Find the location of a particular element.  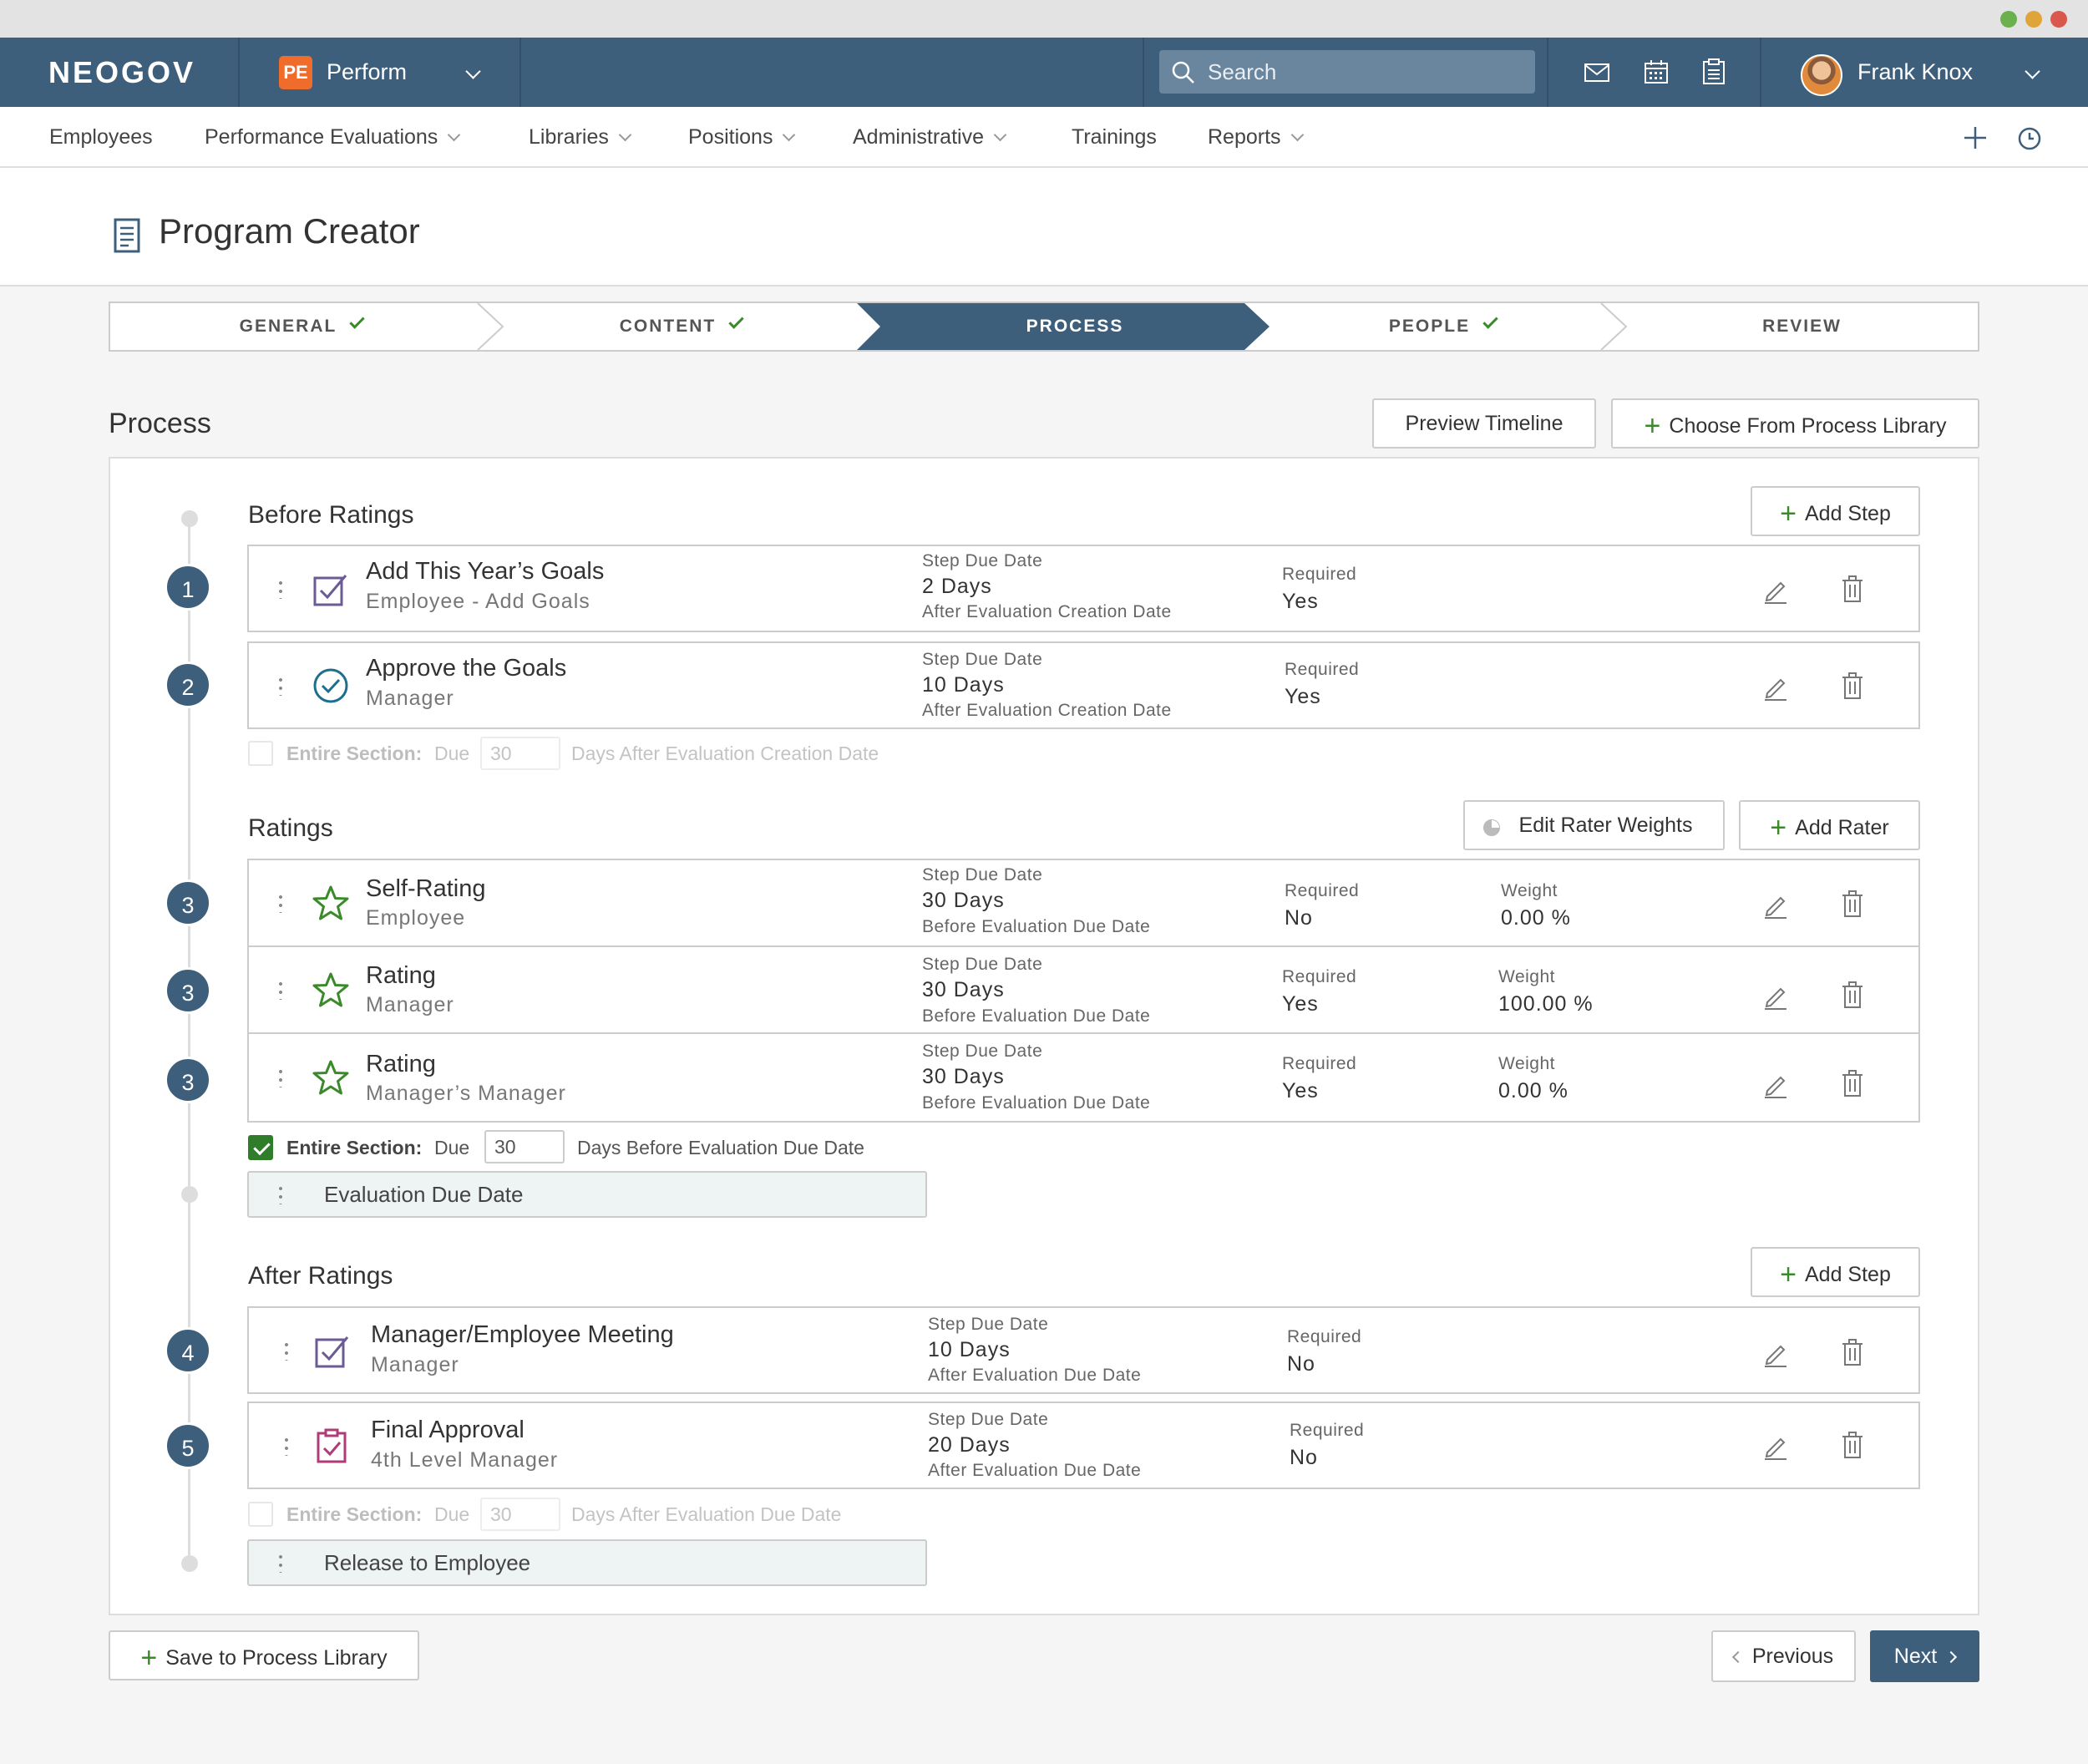

history-clock-icon is located at coordinates (2030, 138).